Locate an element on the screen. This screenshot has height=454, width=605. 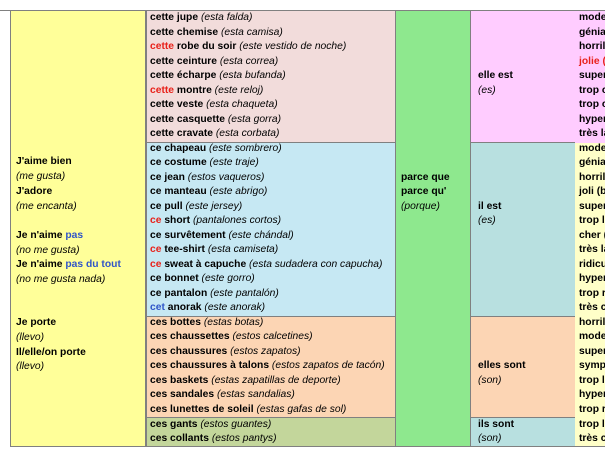
adjective: symp is located at coordinates (592, 365).